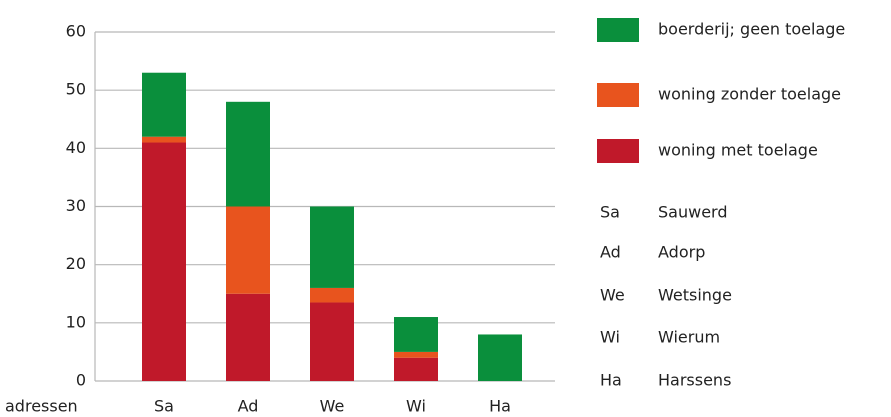 This screenshot has width=891, height=417. What do you see at coordinates (76, 321) in the screenshot?
I see `y-tick-label: 10` at bounding box center [76, 321].